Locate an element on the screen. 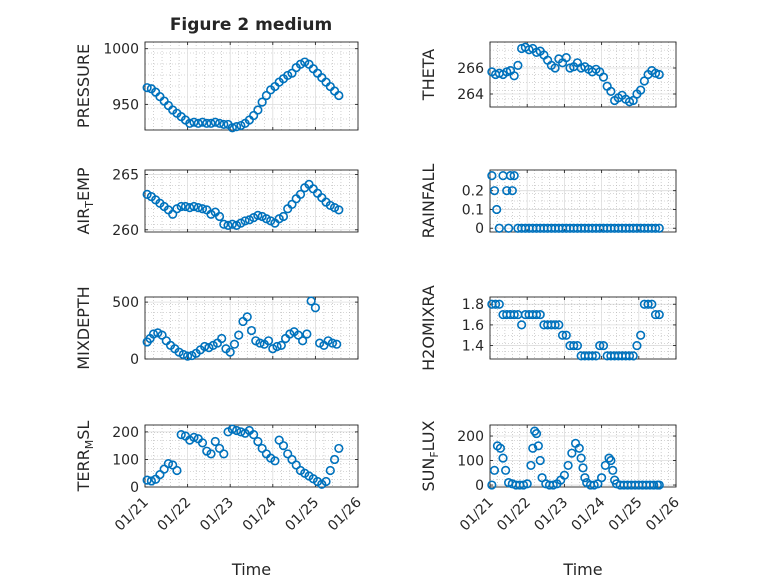  y-axis-label: AIRTEMP is located at coordinates (85, 200).